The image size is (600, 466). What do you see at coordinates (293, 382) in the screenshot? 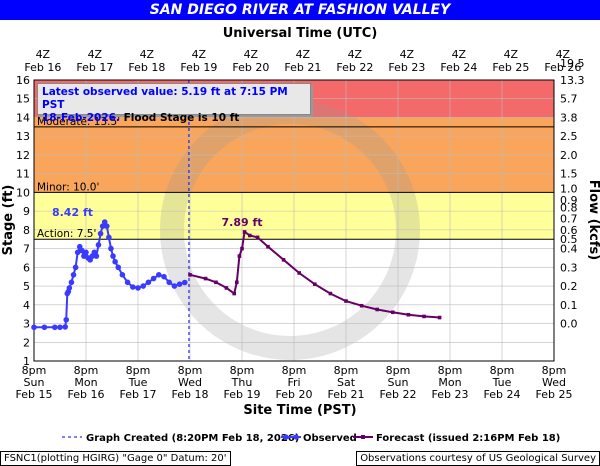
I see `pst-tick-day: Fri` at bounding box center [293, 382].